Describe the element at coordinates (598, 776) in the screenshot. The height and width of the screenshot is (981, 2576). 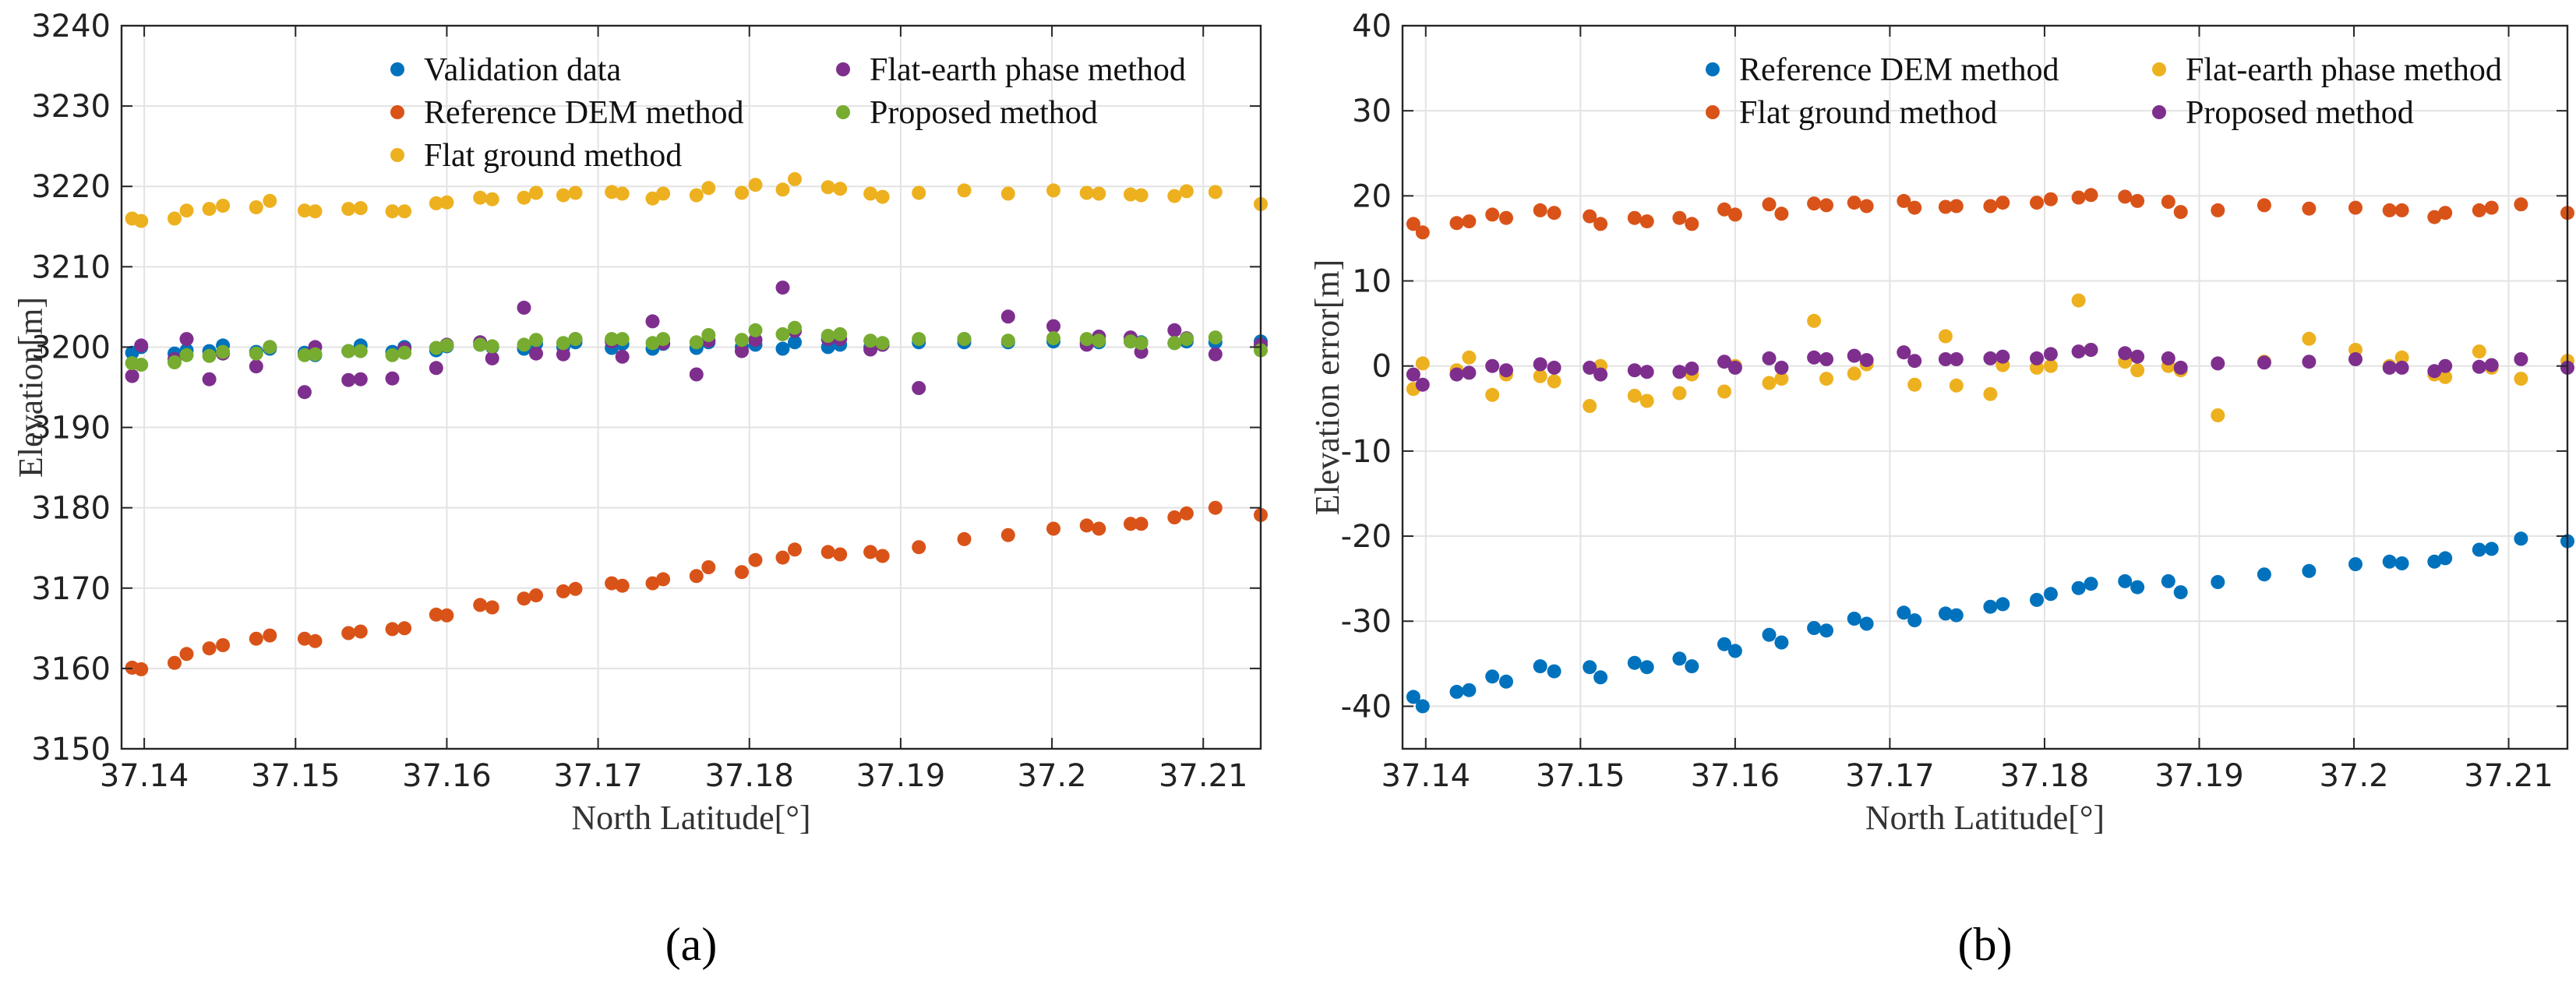
I see `x-tick-label: 37.17` at that location.